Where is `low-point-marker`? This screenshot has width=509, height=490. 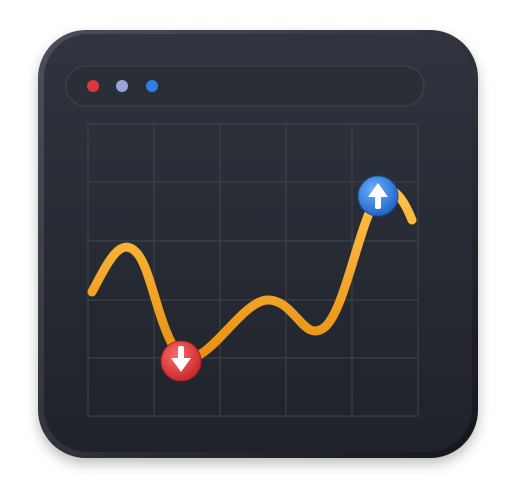
low-point-marker is located at coordinates (181, 361).